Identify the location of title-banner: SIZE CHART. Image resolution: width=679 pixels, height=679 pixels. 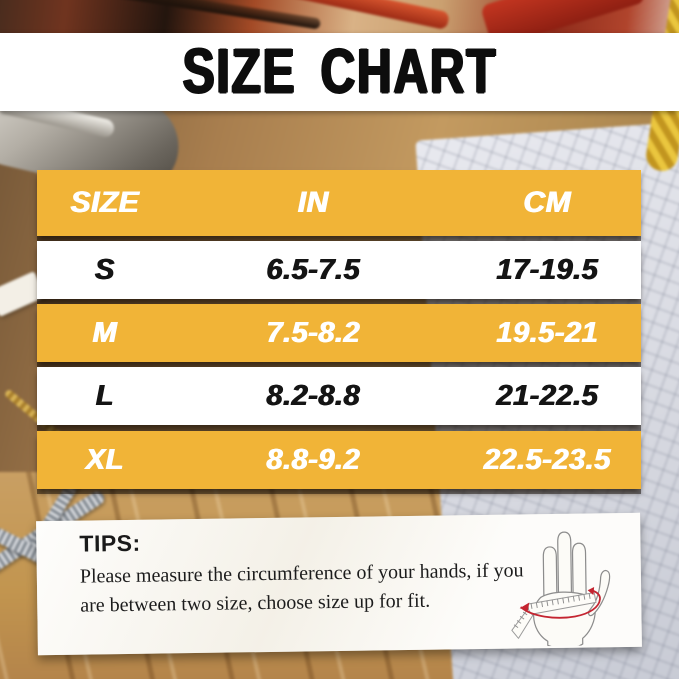
(339, 72).